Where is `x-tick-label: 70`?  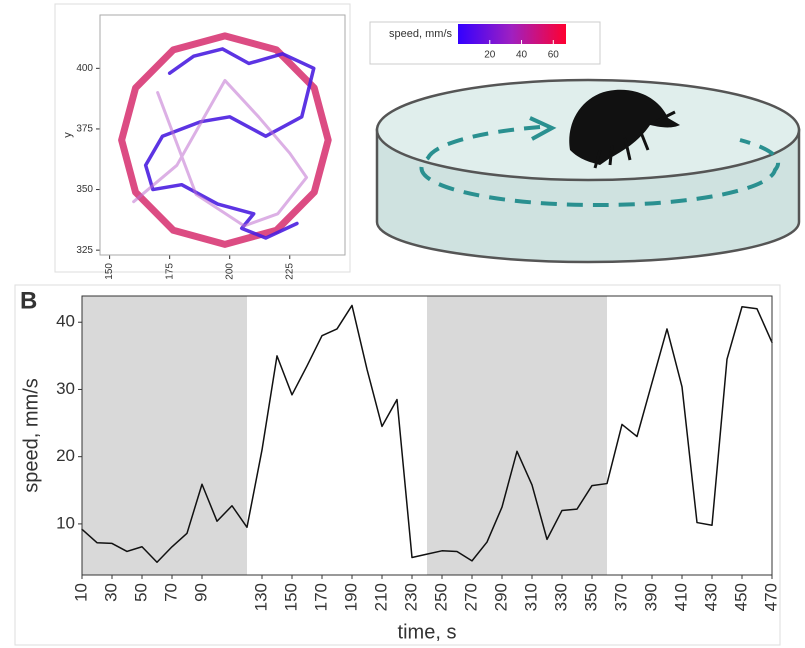 x-tick-label: 70 is located at coordinates (170, 592).